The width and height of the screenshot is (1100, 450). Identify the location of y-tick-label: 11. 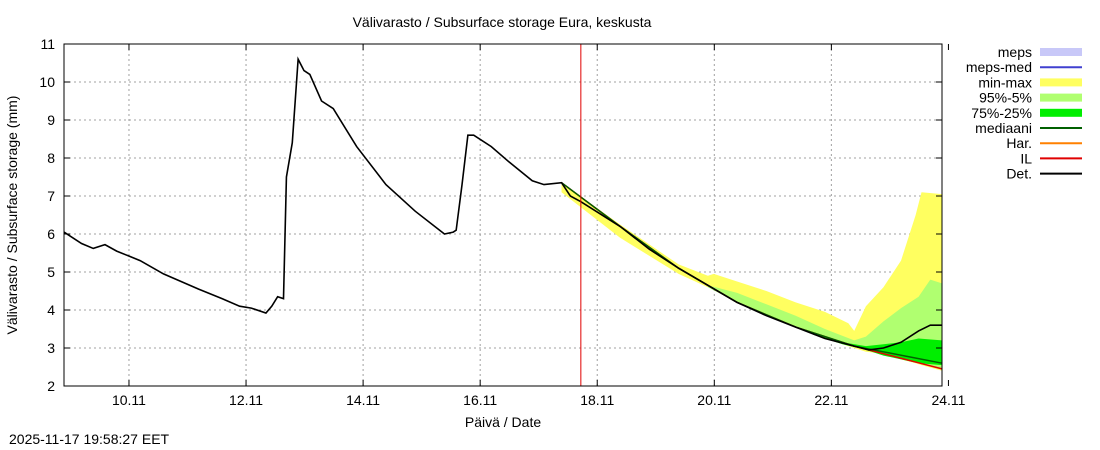
(47, 44).